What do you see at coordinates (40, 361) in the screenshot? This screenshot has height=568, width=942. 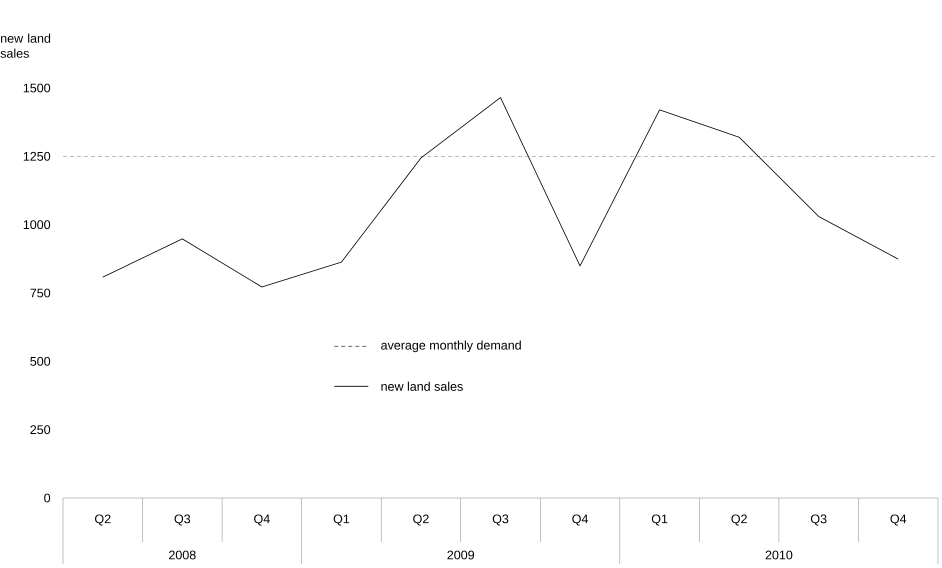 I see `y-tick-label: 500` at bounding box center [40, 361].